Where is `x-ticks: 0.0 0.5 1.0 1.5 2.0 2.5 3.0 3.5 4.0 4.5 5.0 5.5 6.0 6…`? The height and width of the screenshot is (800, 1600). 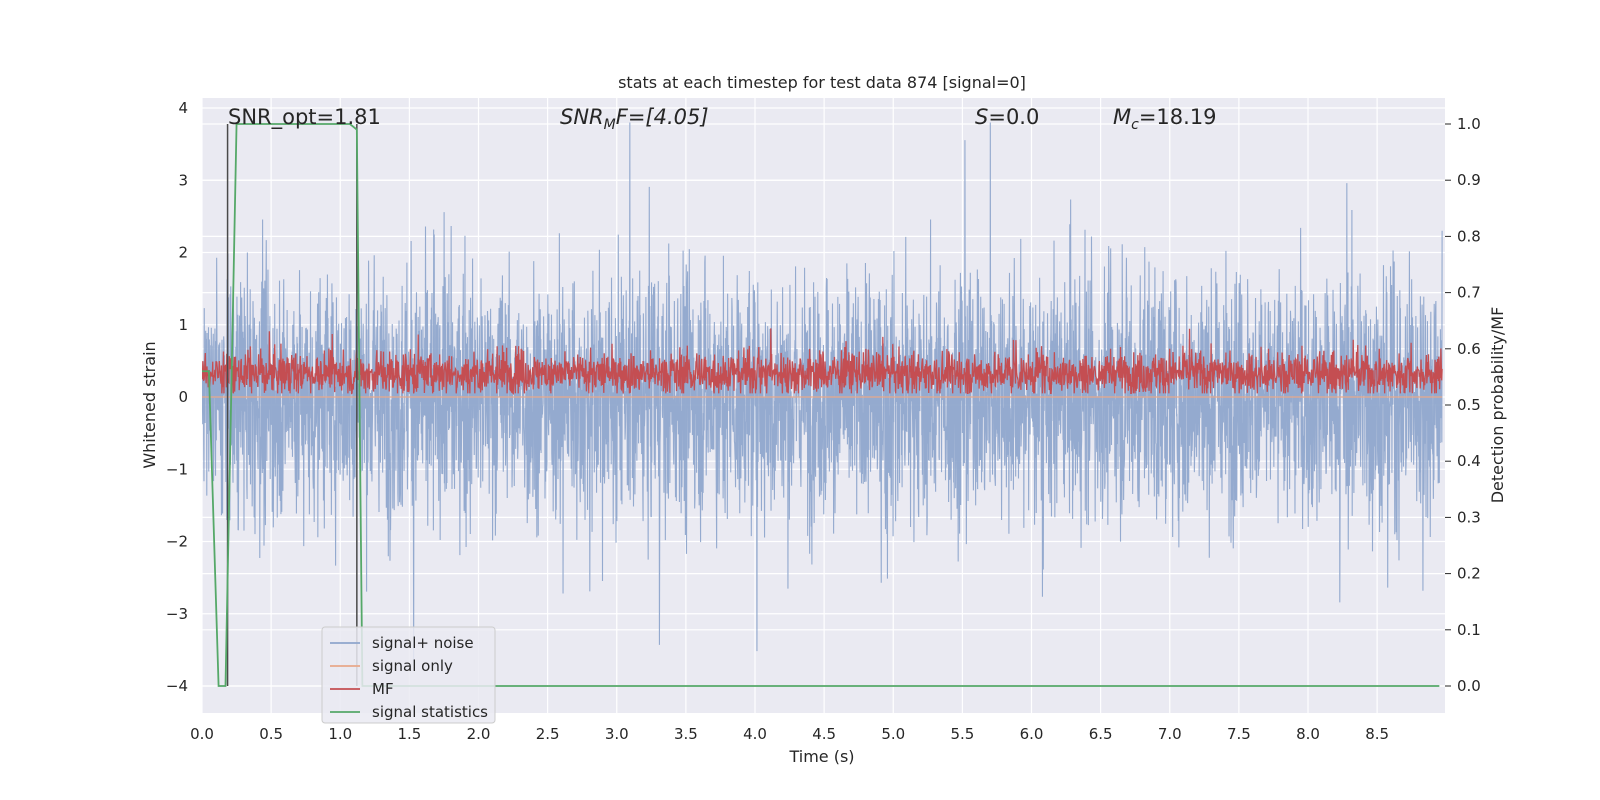 x-ticks: 0.0 0.5 1.0 1.5 2.0 2.5 3.0 3.5 4.0 4.5 5.0 5.5 6.0 6… is located at coordinates (789, 734).